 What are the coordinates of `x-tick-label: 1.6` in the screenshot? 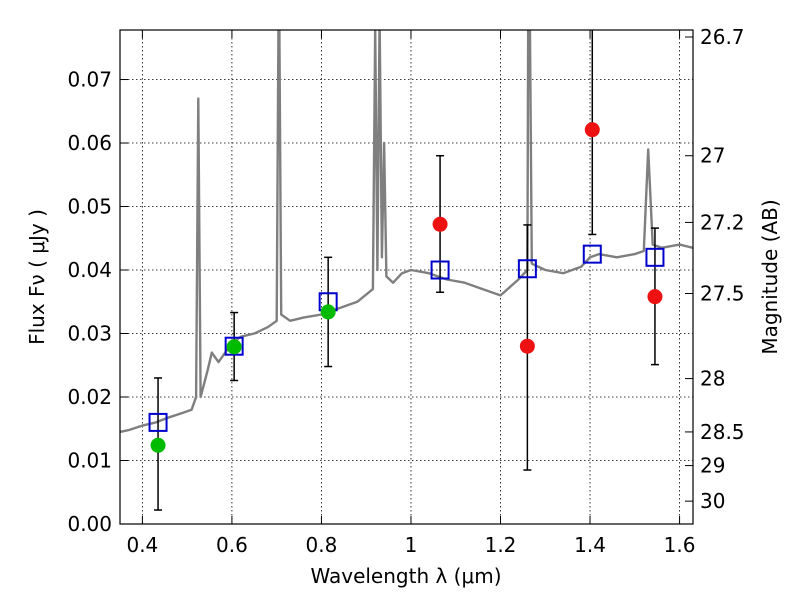 It's located at (680, 545).